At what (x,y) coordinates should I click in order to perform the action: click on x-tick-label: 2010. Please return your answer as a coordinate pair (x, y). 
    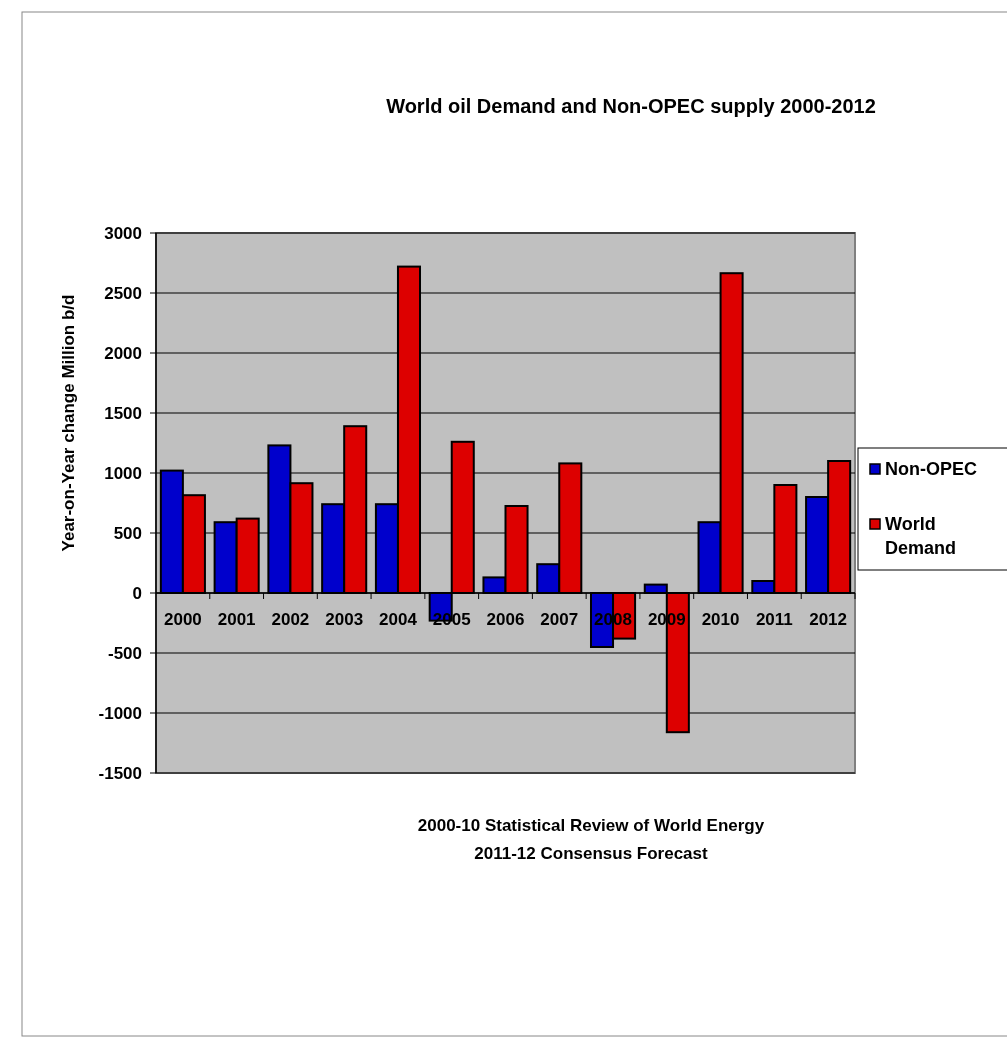
    Looking at the image, I should click on (720, 619).